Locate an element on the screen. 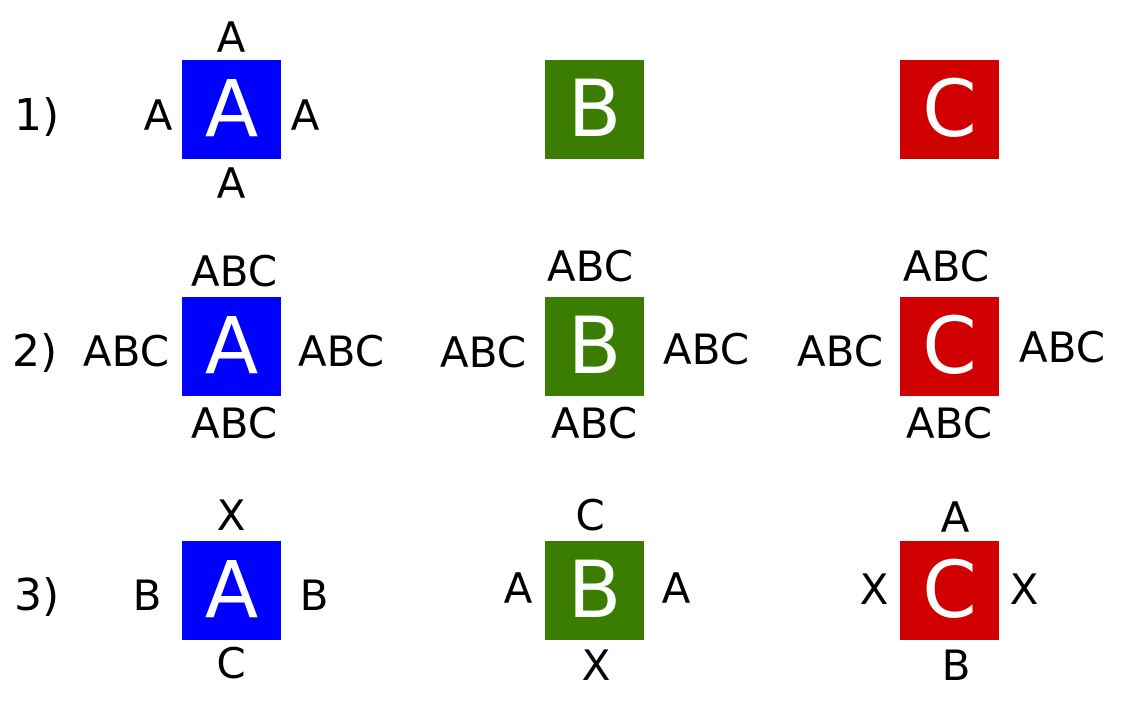  tile-row2-c: C is located at coordinates (949, 346).